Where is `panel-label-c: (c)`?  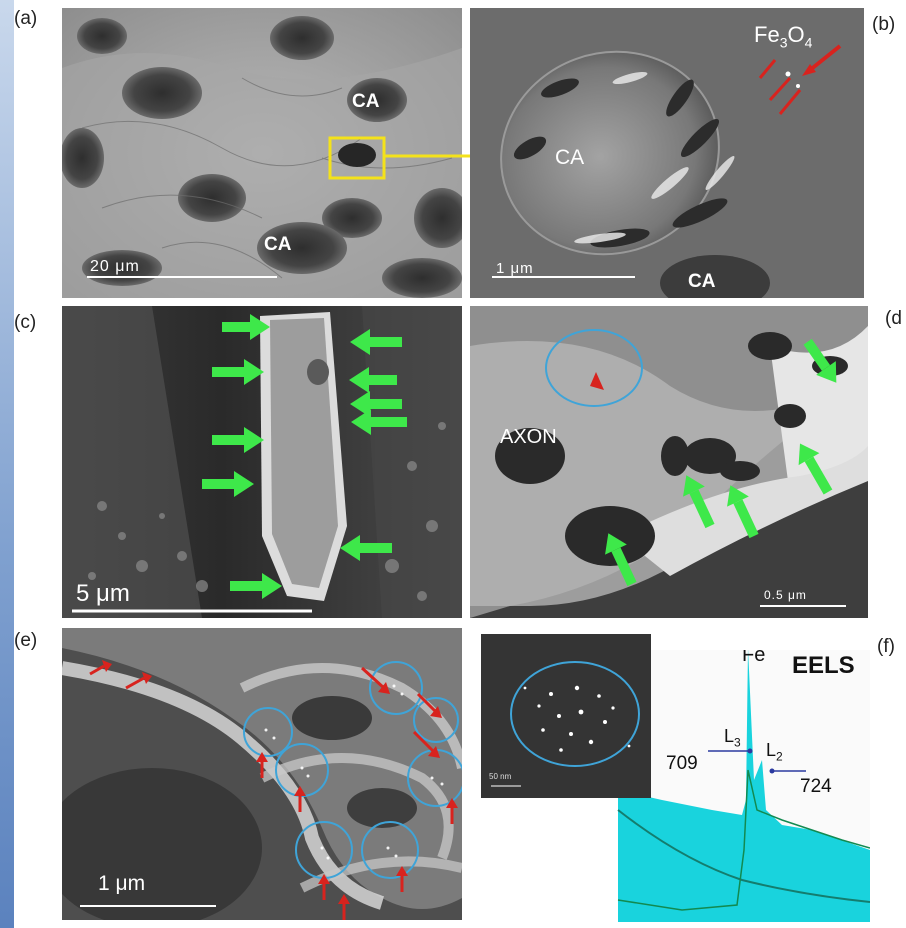
panel-label-c: (c) is located at coordinates (25, 322).